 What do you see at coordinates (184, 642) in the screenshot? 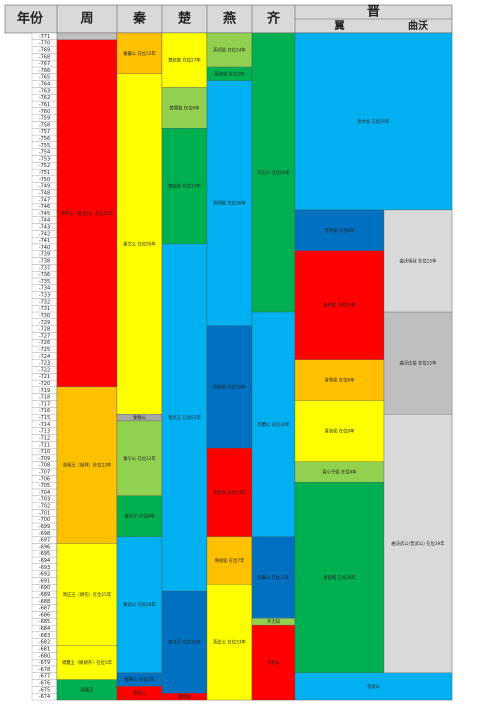
I see `reign-label: 楚文王 在位15年` at bounding box center [184, 642].